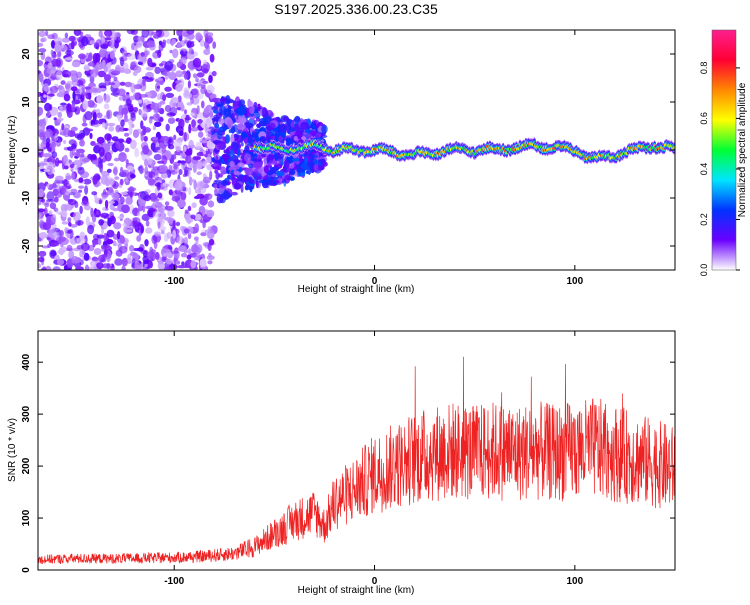  I want to click on x-tick-label: 100, so click(574, 581).